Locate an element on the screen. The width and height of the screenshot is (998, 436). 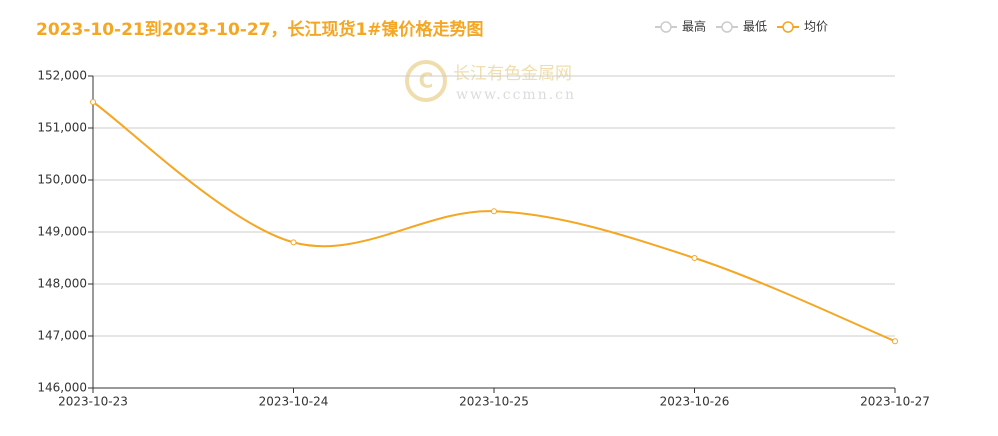
legend-label: 最高 is located at coordinates (694, 26).